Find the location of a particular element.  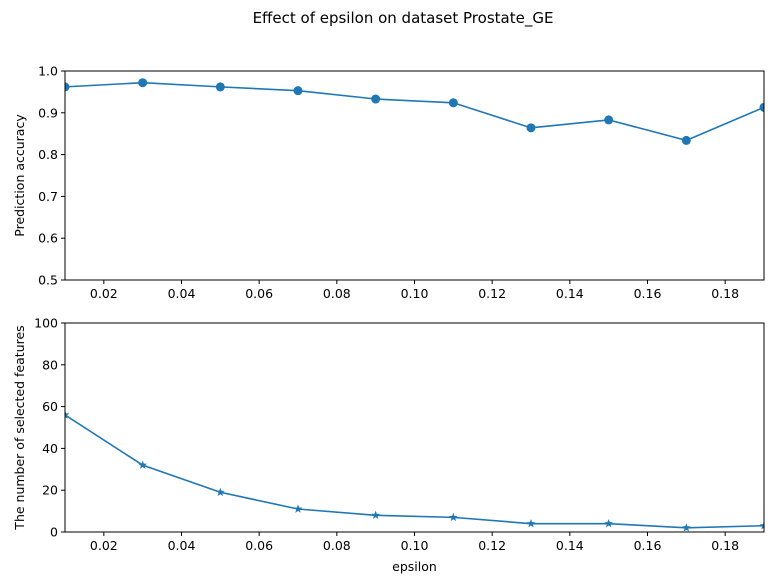

accuracy-x-tick-label: 0.16 is located at coordinates (648, 293).